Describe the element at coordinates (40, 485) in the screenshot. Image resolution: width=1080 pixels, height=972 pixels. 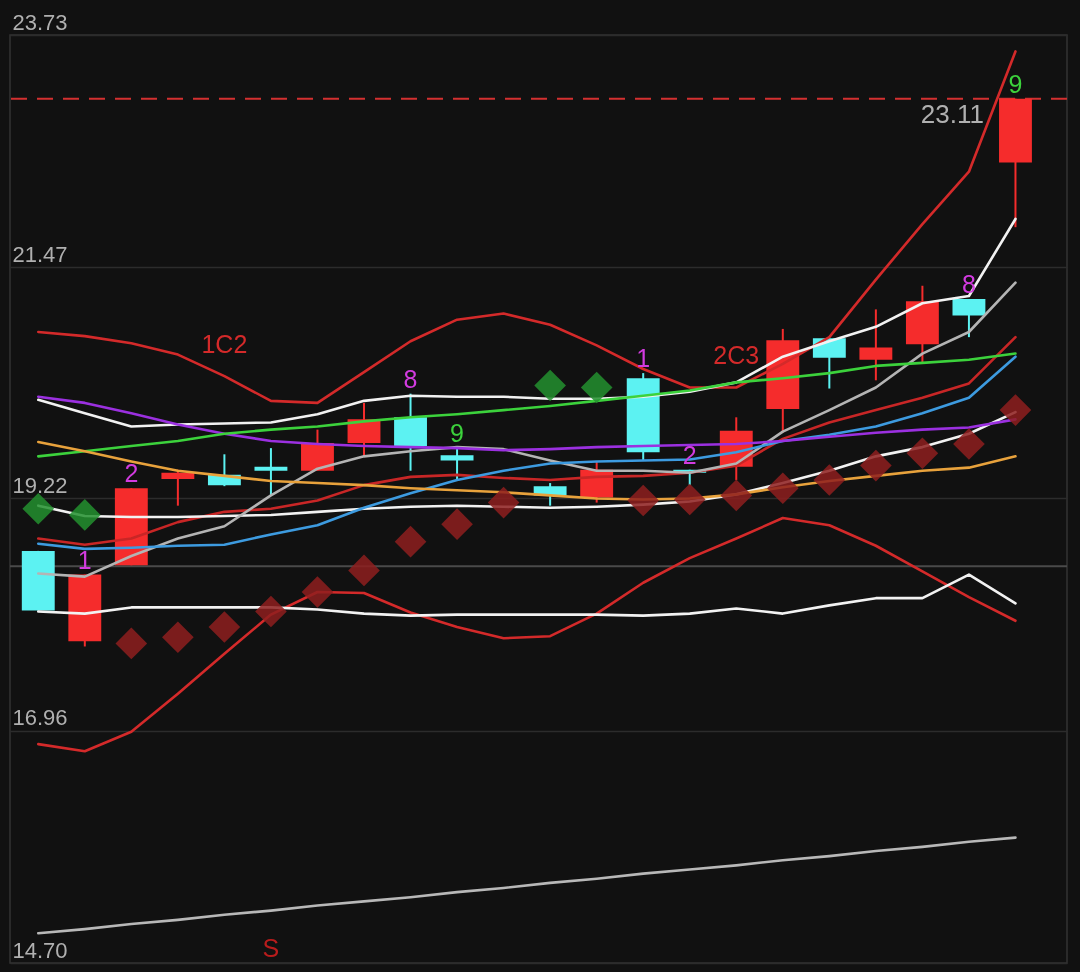
I see `y-tick-label: 19.22` at that location.